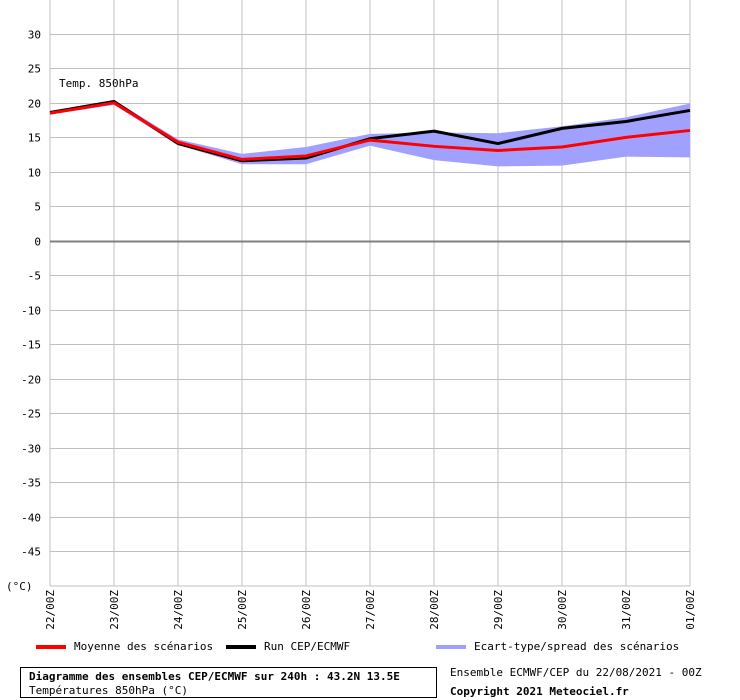 The image size is (740, 700). What do you see at coordinates (626, 610) in the screenshot?
I see `x-tick-label: 31/00Z` at bounding box center [626, 610].